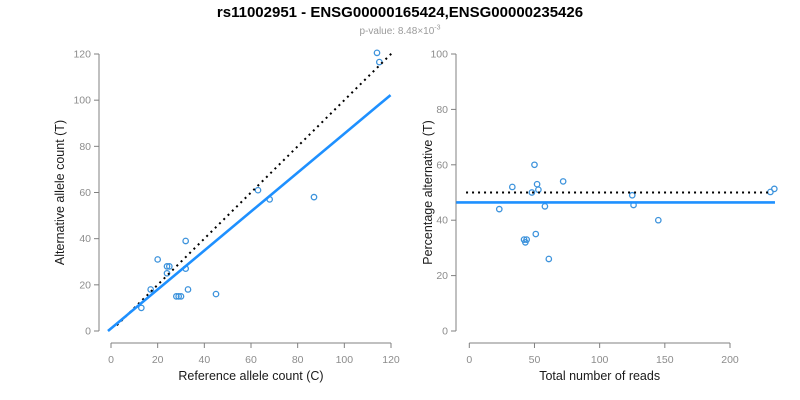 The image size is (800, 400). What do you see at coordinates (251, 360) in the screenshot?
I see `x-tick-label: 60` at bounding box center [251, 360].